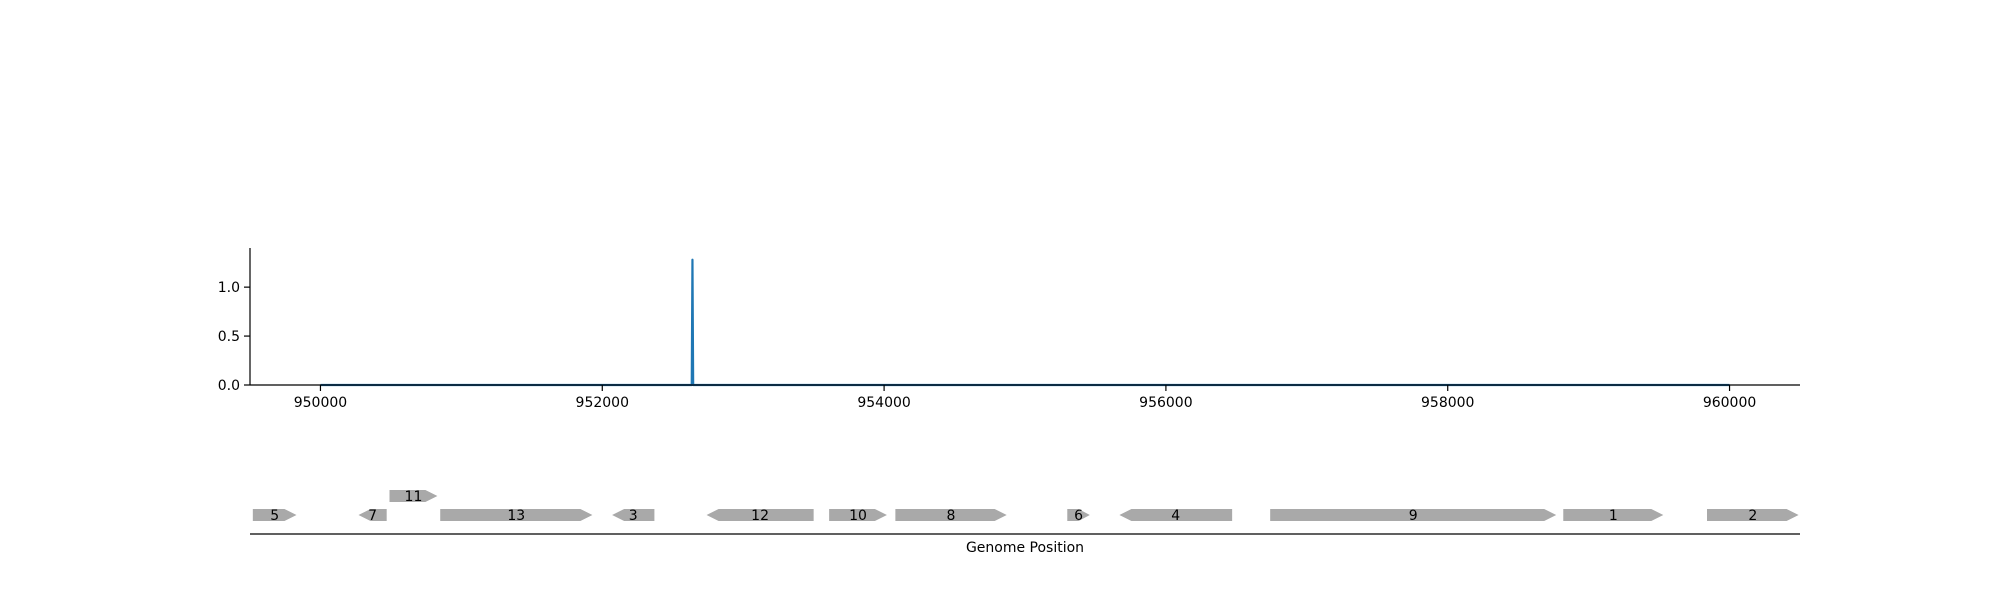 This screenshot has width=2000, height=600. I want to click on gene-feature-label: 9, so click(1413, 516).